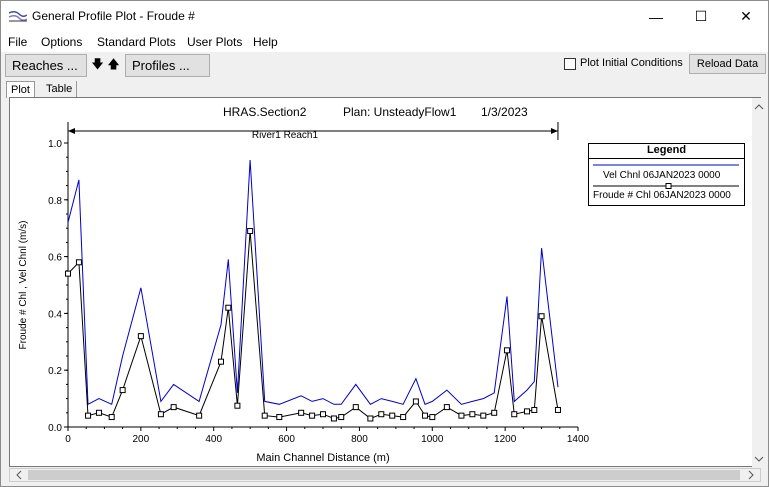  What do you see at coordinates (570, 64) in the screenshot?
I see `plot-initial-conditions-checkbox` at bounding box center [570, 64].